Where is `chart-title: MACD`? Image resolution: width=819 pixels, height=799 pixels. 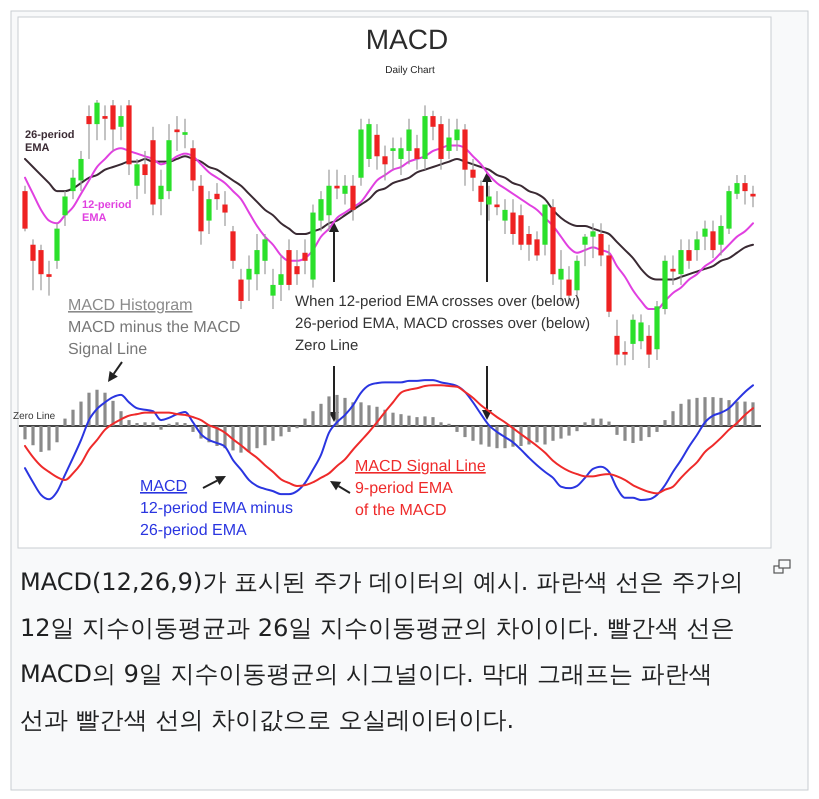
chart-title: MACD is located at coordinates (407, 39).